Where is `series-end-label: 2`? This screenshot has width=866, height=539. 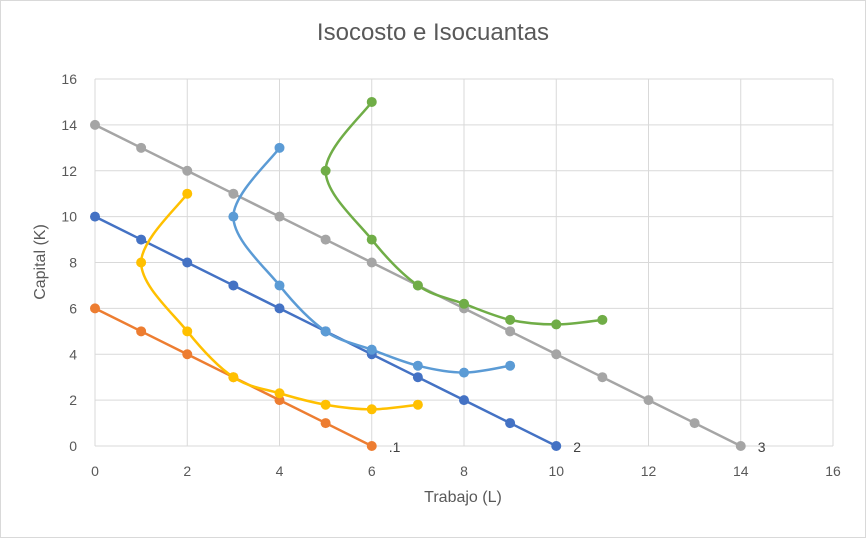
series-end-label: 2 is located at coordinates (577, 447).